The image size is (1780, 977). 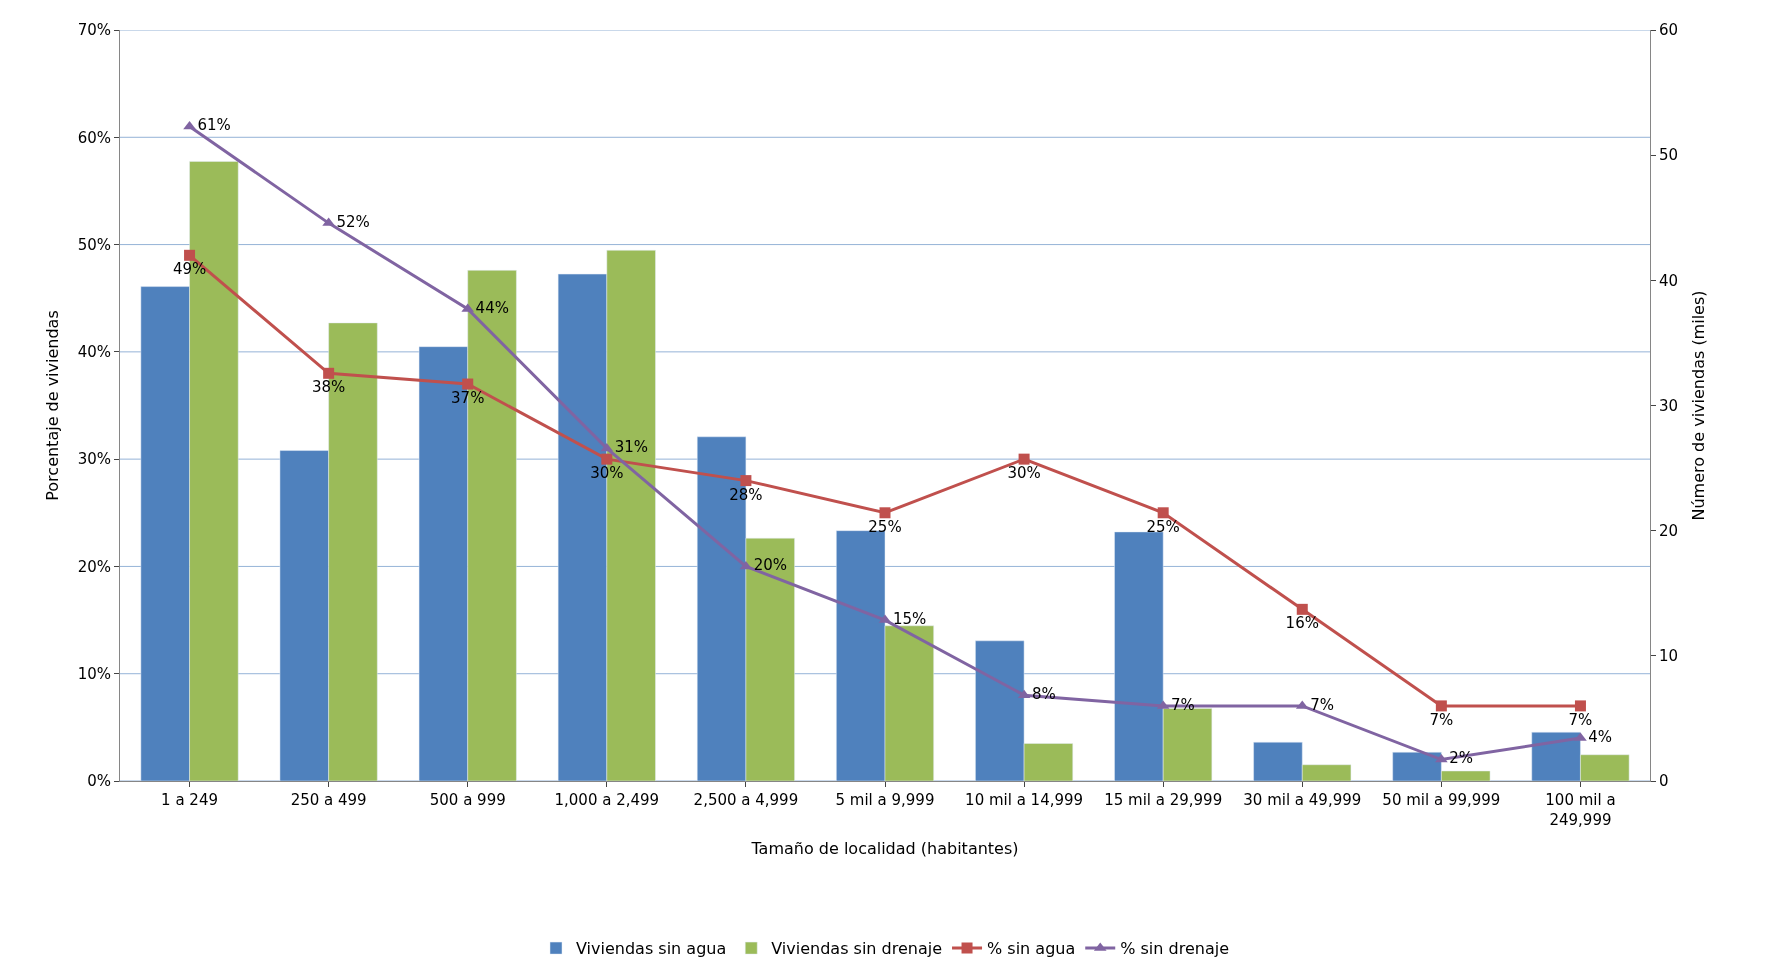 What do you see at coordinates (1698, 405) in the screenshot?
I see `y2-axis-title: Número de viviendas (miles)` at bounding box center [1698, 405].